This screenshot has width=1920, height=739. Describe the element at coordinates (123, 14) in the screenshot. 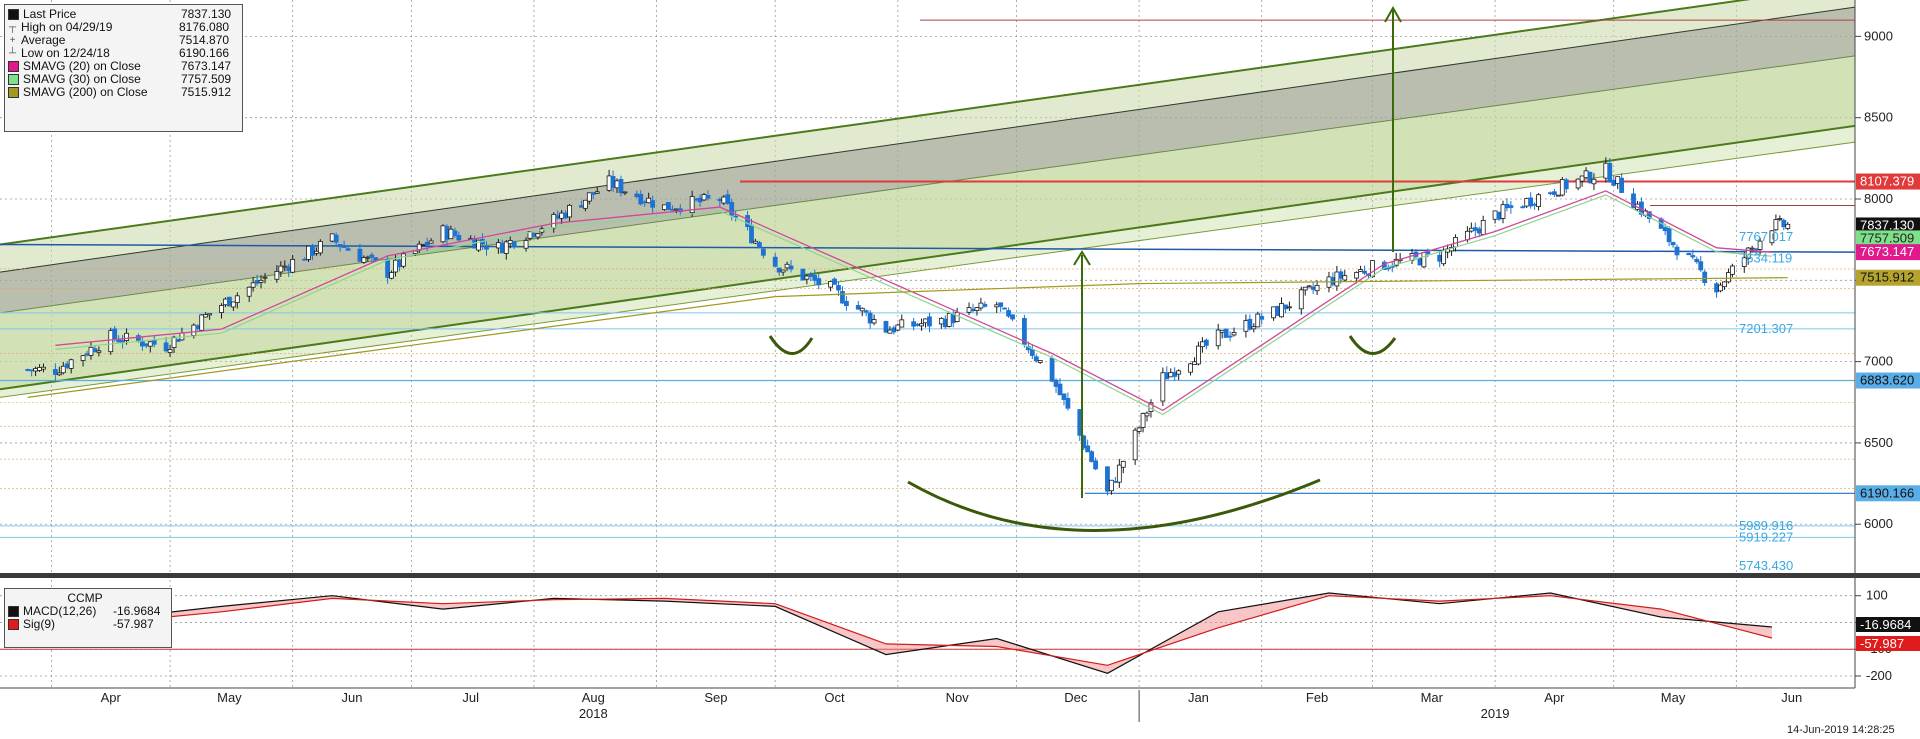

I see `legend-row: Last Price 7837.130` at that location.